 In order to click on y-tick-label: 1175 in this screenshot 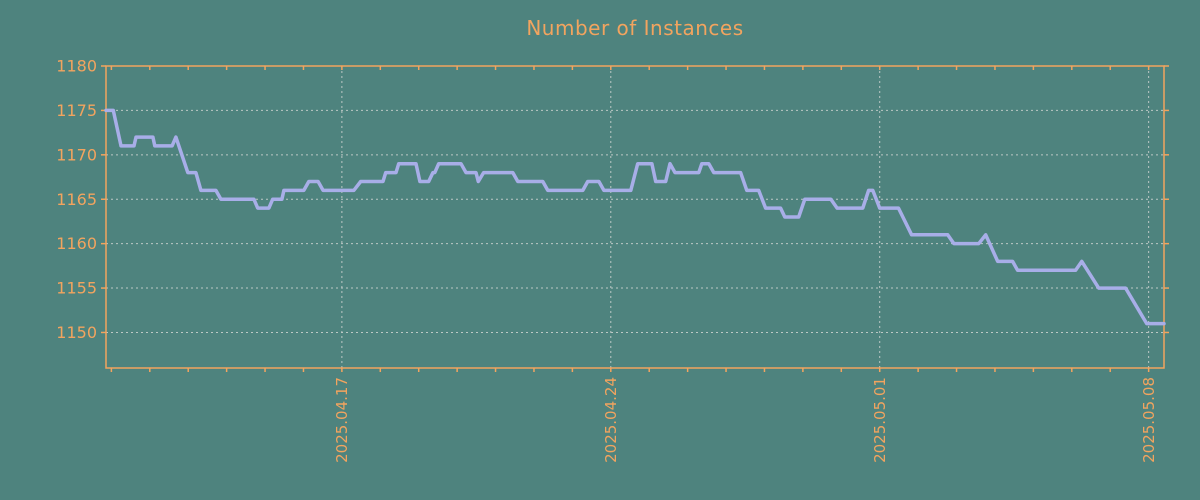, I will do `click(76, 110)`.